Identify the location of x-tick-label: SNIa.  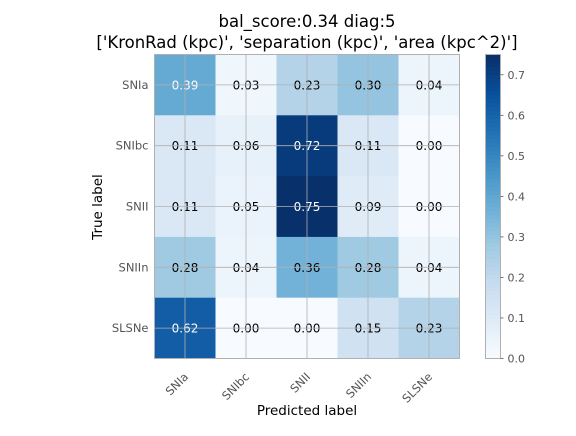
(177, 384).